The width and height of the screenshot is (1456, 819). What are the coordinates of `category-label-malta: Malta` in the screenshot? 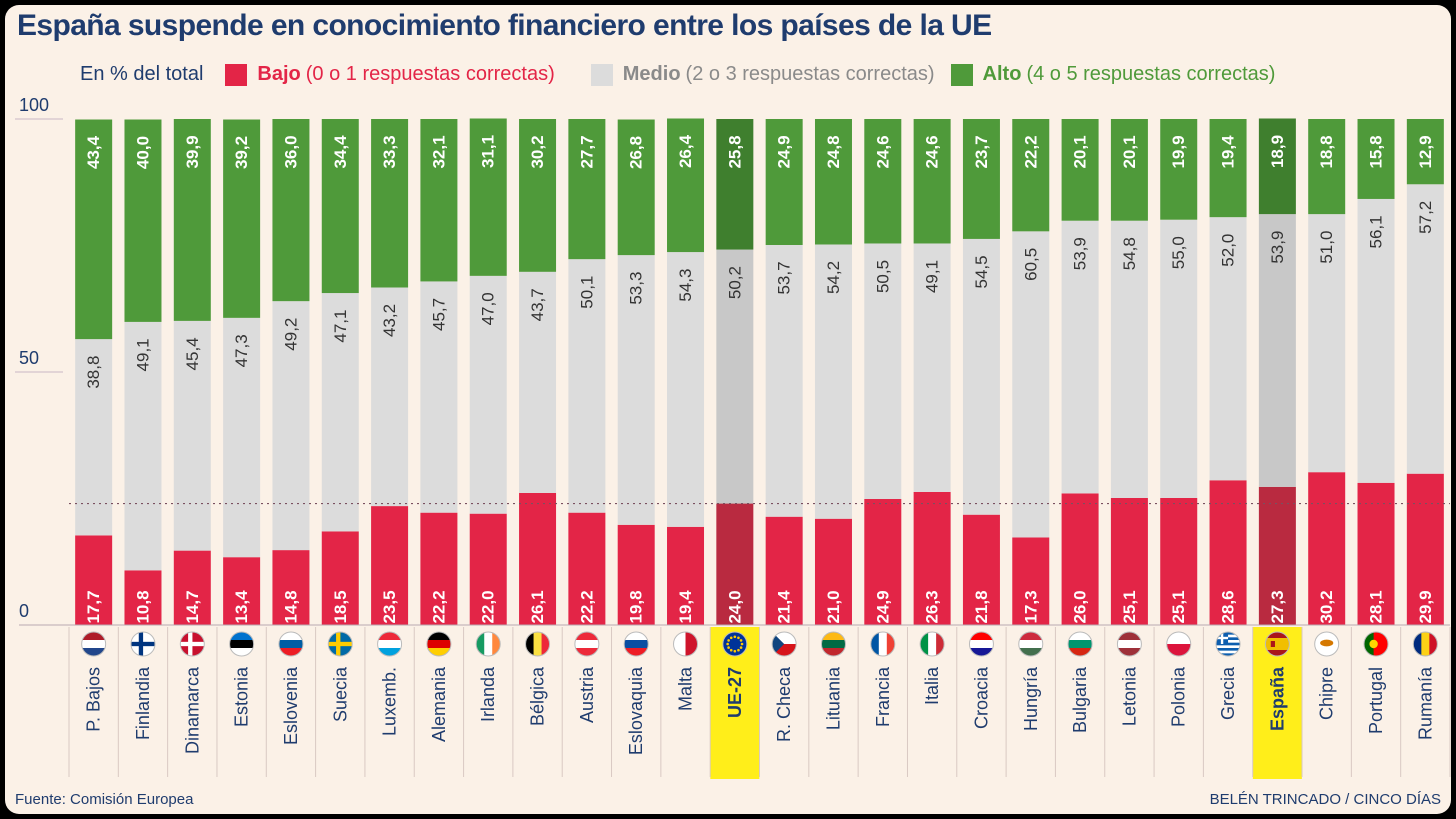 It's located at (686, 688).